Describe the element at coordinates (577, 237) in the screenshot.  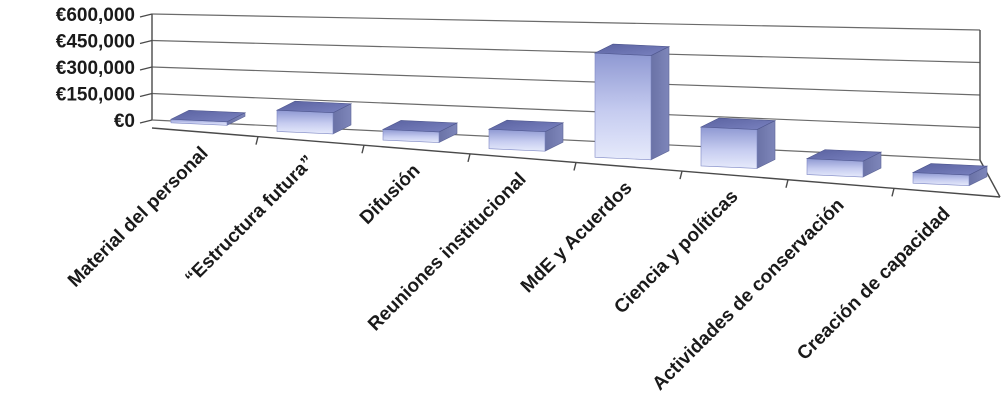
I see `x-tick-label: MdE y Acuerdos` at that location.